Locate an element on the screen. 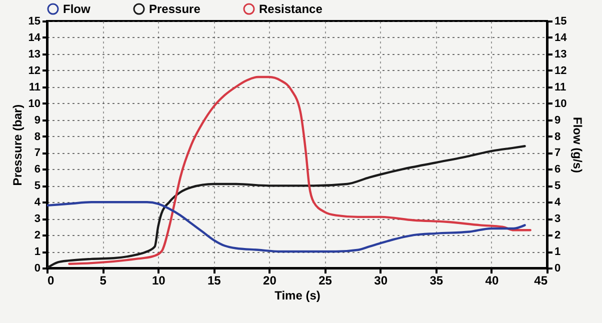  y-tick-label: 5 is located at coordinates (37, 186).